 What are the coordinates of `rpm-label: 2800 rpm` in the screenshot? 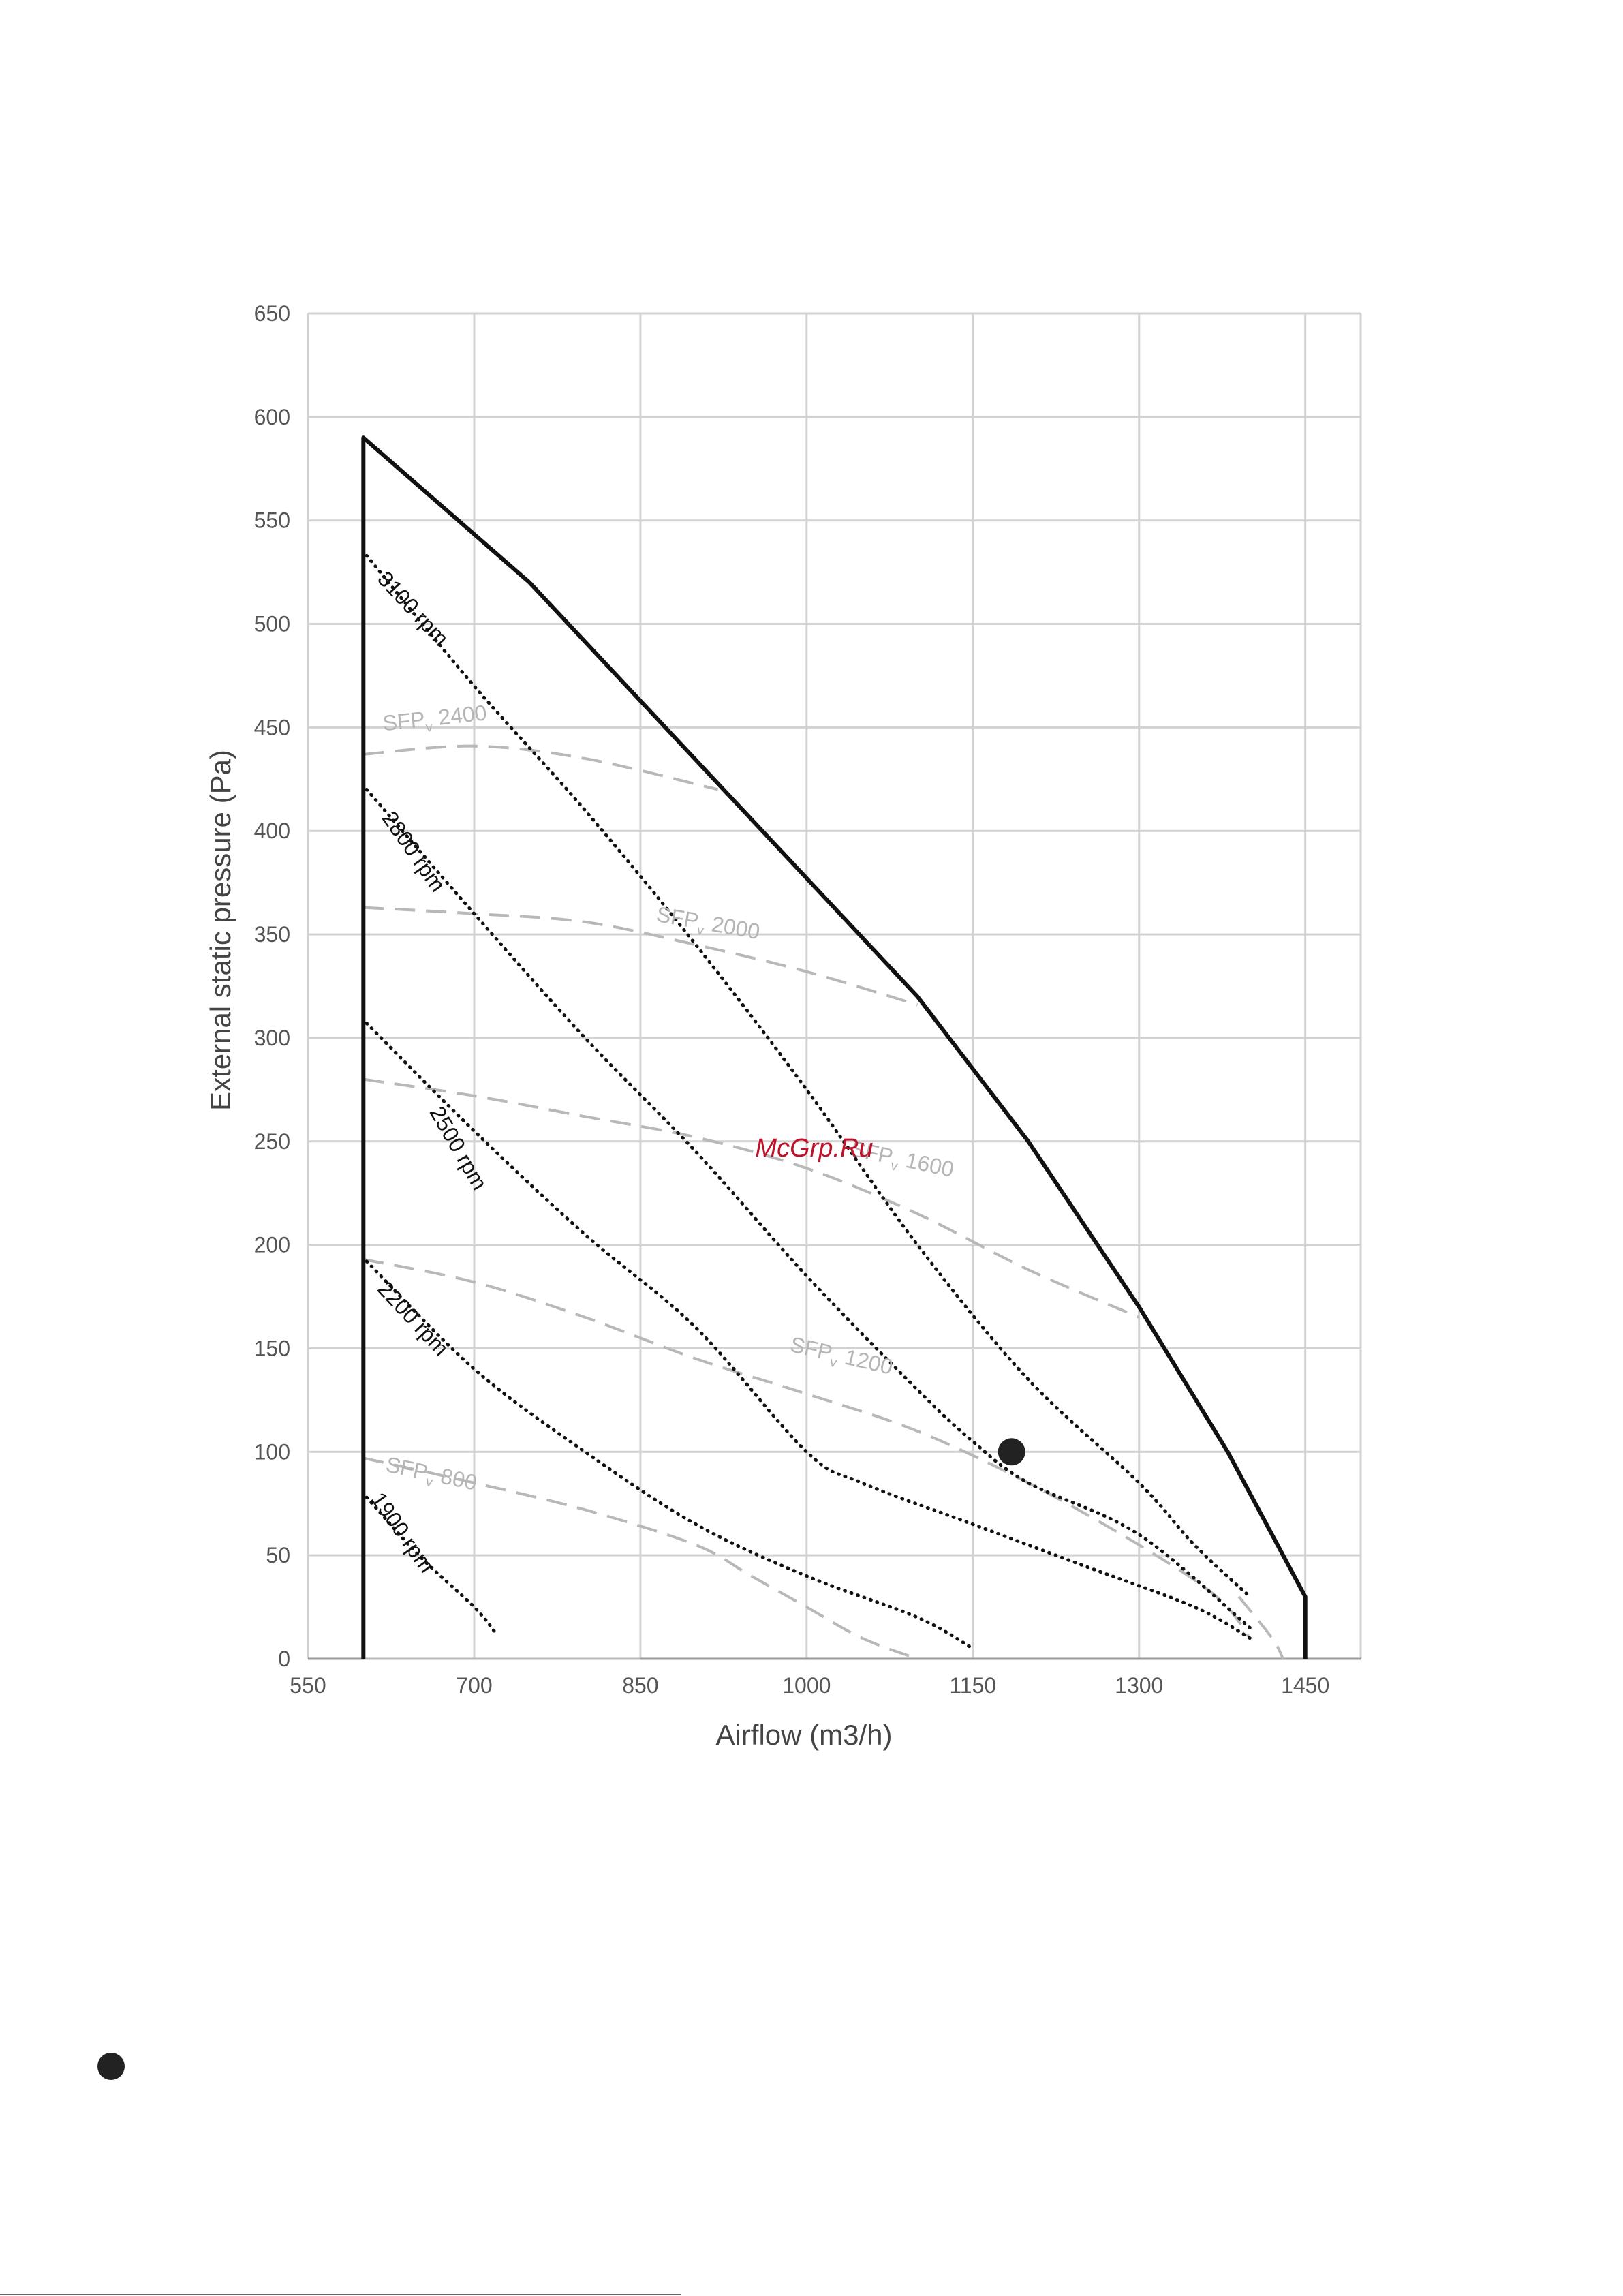 It's located at (413, 851).